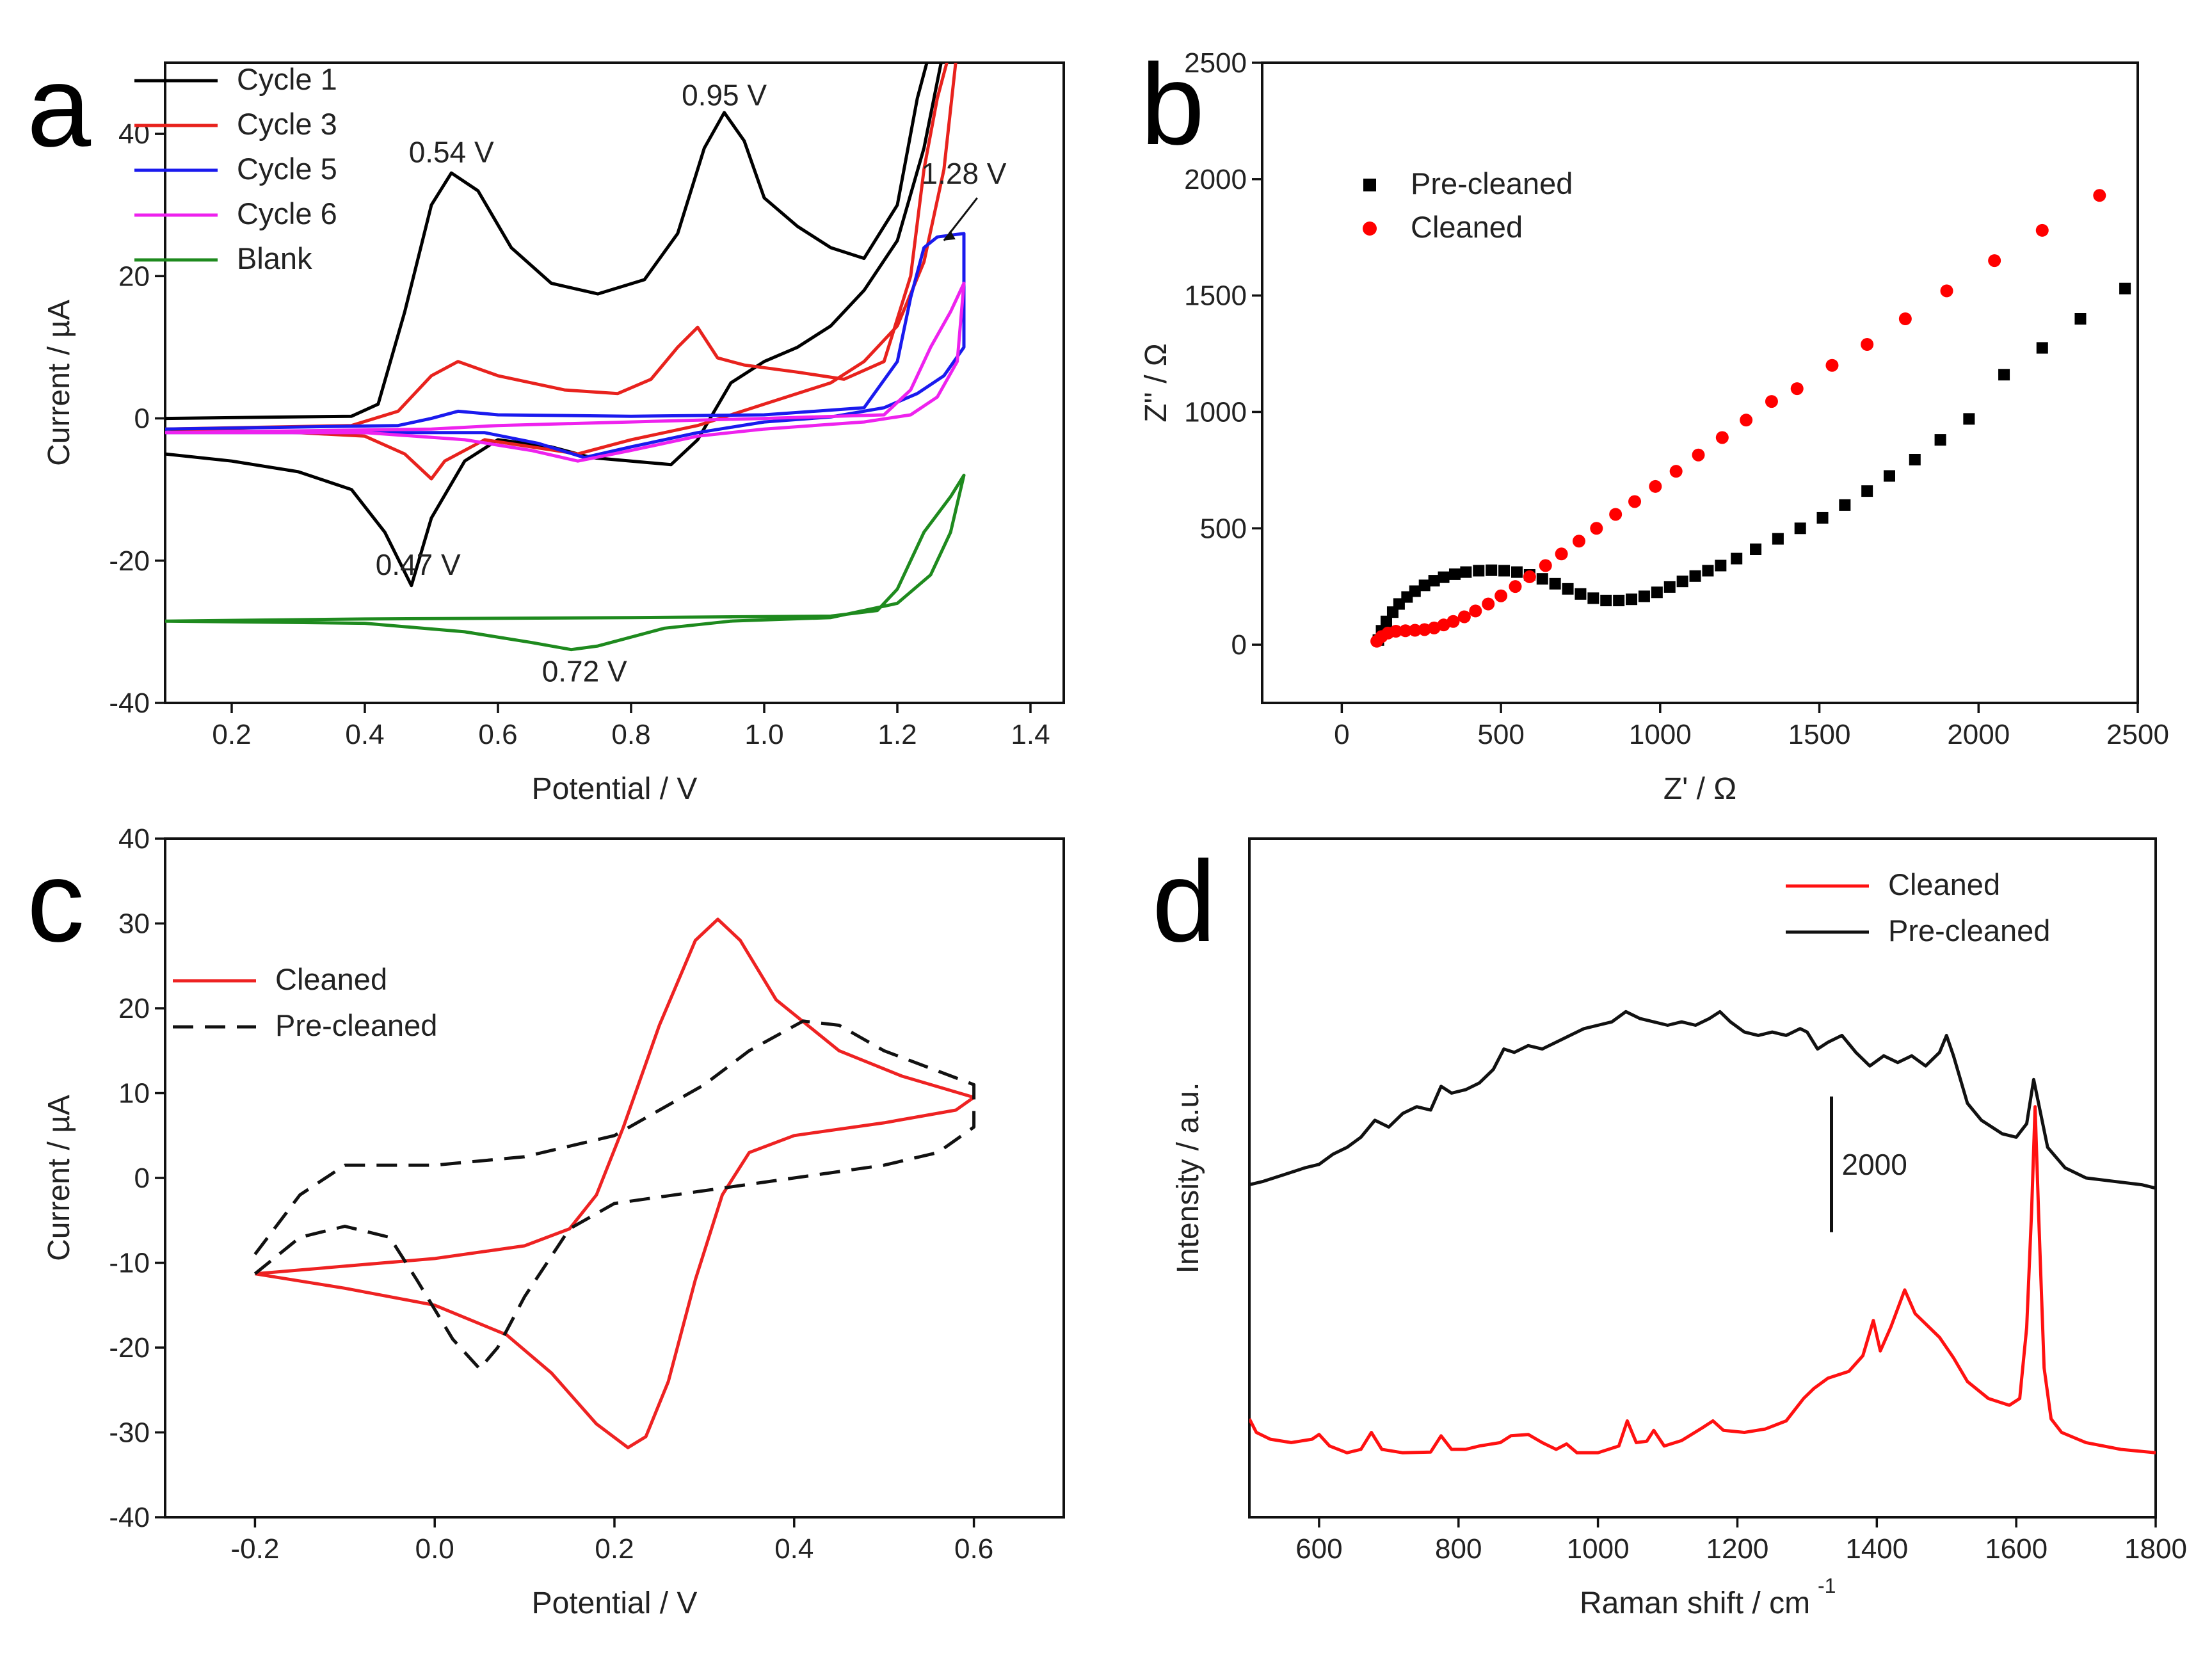  What do you see at coordinates (287, 169) in the screenshot?
I see `legend-label: Cycle 5` at bounding box center [287, 169].